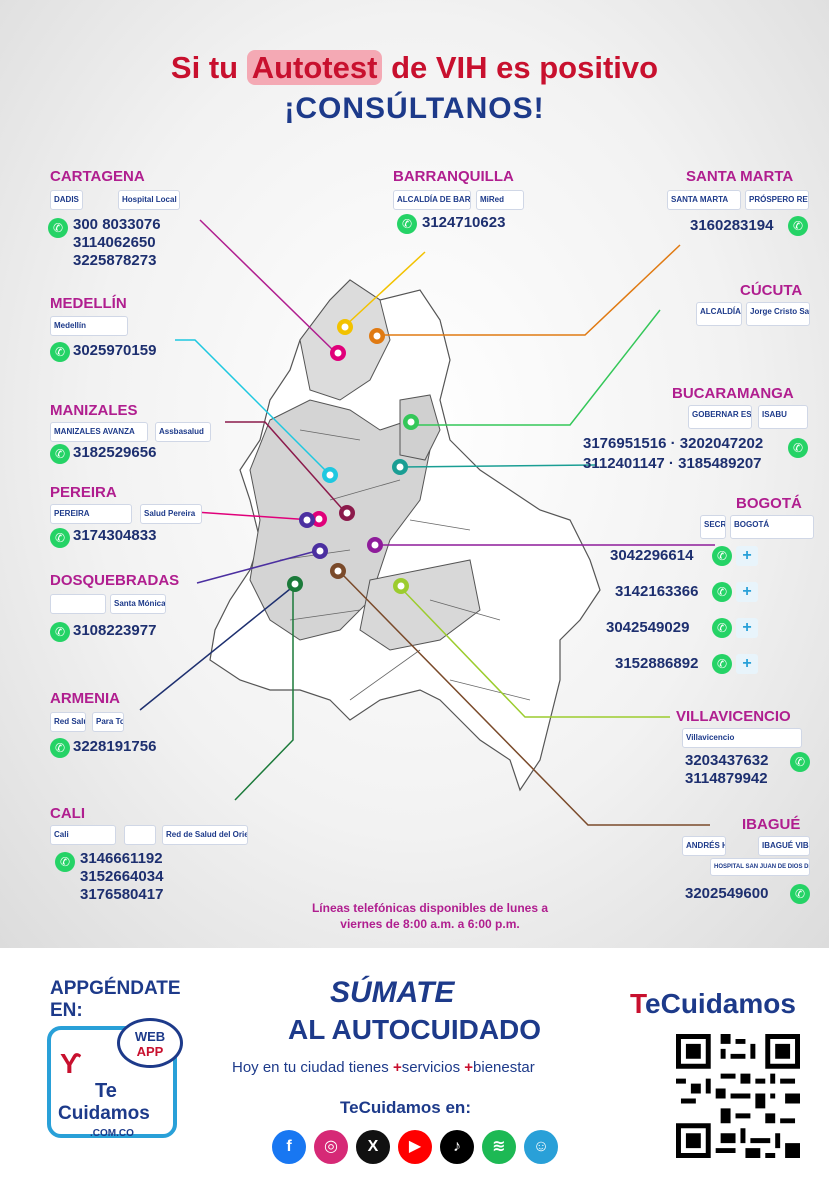  What do you see at coordinates (415, 1147) in the screenshot?
I see `youtube-icon: ▶` at bounding box center [415, 1147].